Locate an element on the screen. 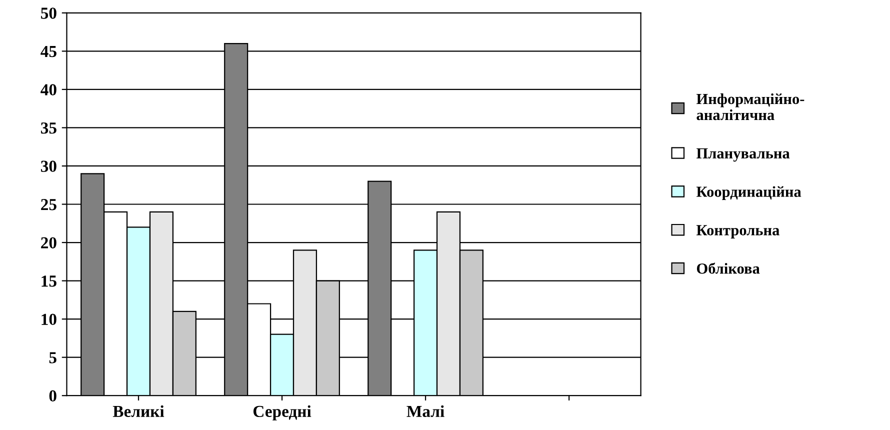 The width and height of the screenshot is (890, 430). y-tick-label: 10 is located at coordinates (49, 320).